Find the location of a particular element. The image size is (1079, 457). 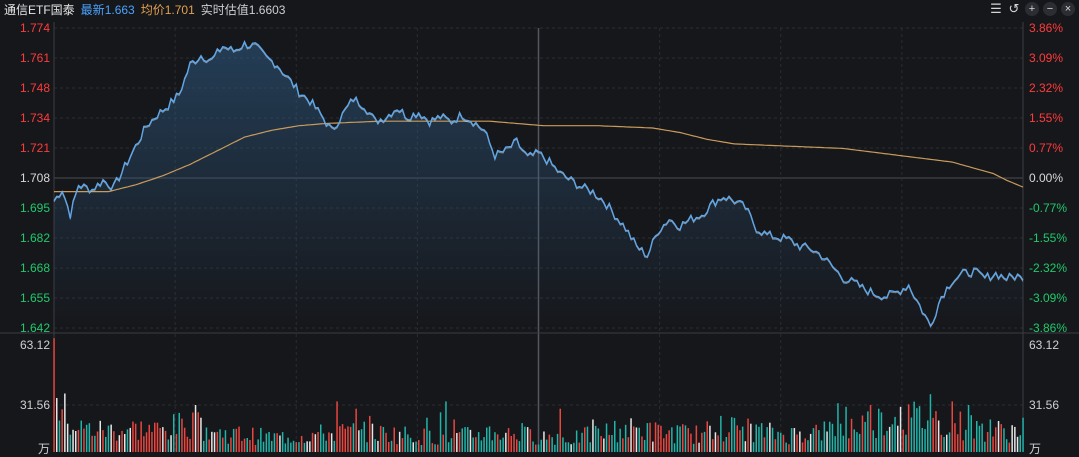

percent-tick-label: -1.55% is located at coordinates (1048, 238).